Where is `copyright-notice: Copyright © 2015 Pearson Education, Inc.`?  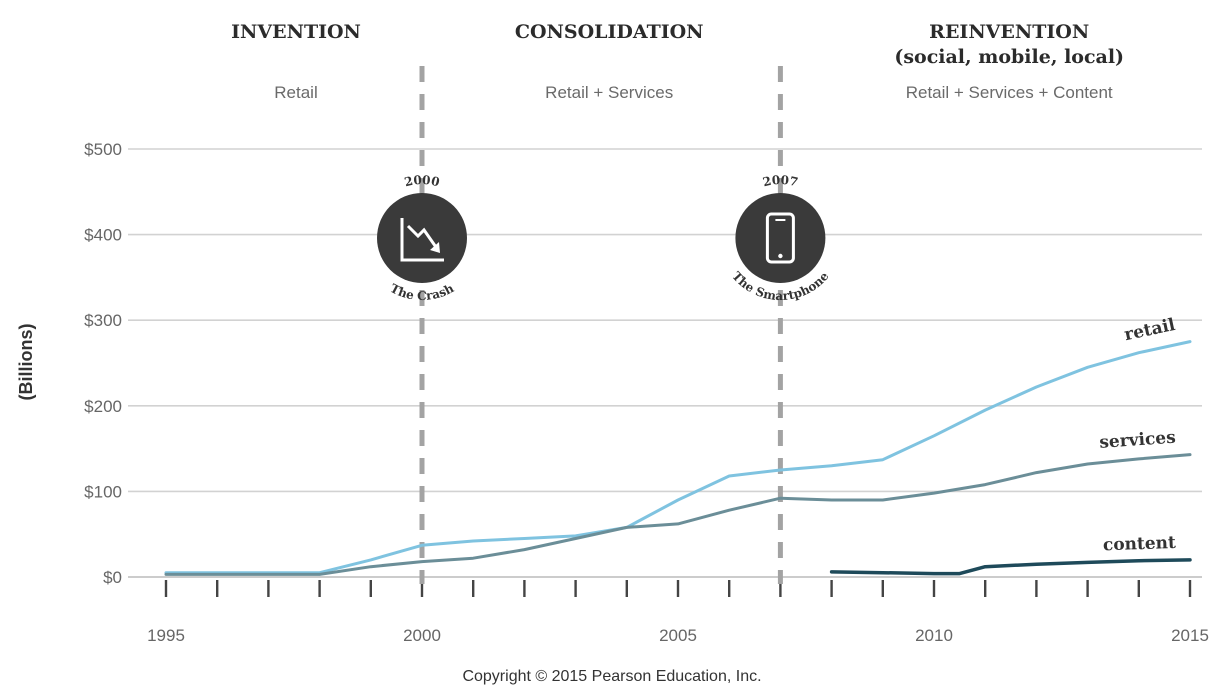
copyright-notice: Copyright © 2015 Pearson Education, Inc. is located at coordinates (611, 676).